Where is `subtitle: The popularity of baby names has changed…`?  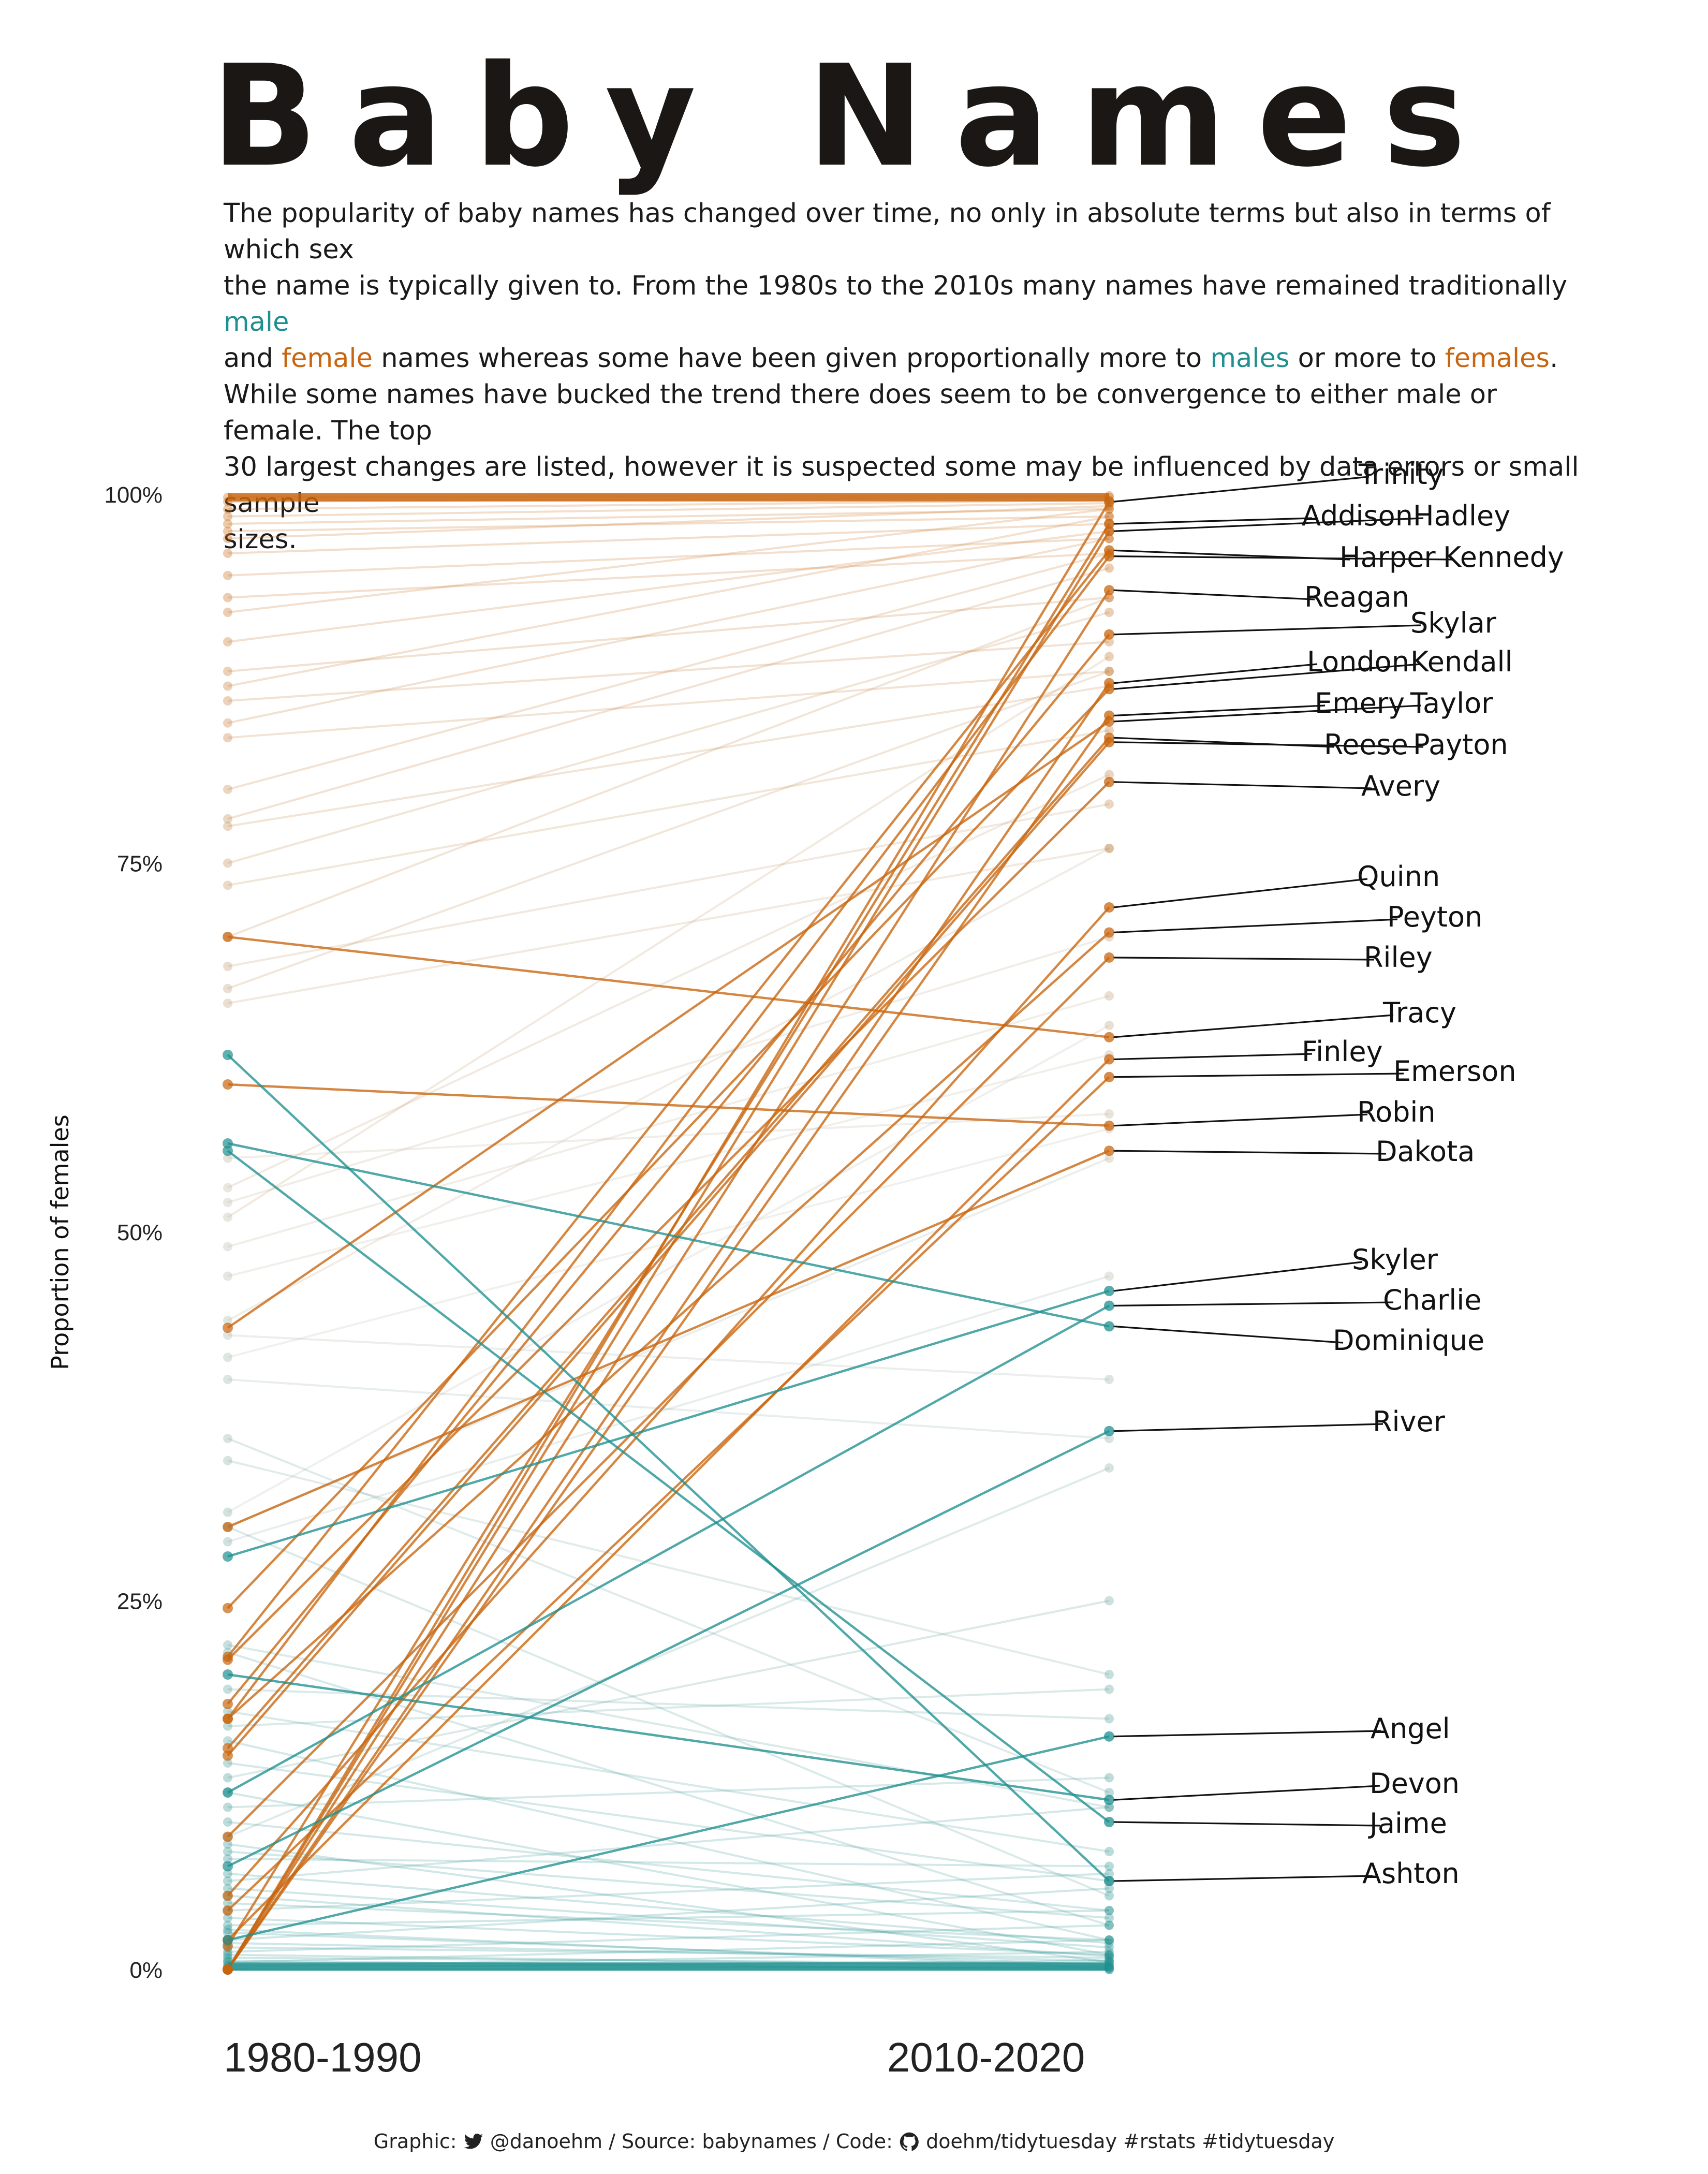
subtitle: The popularity of baby names has changed… is located at coordinates (907, 377).